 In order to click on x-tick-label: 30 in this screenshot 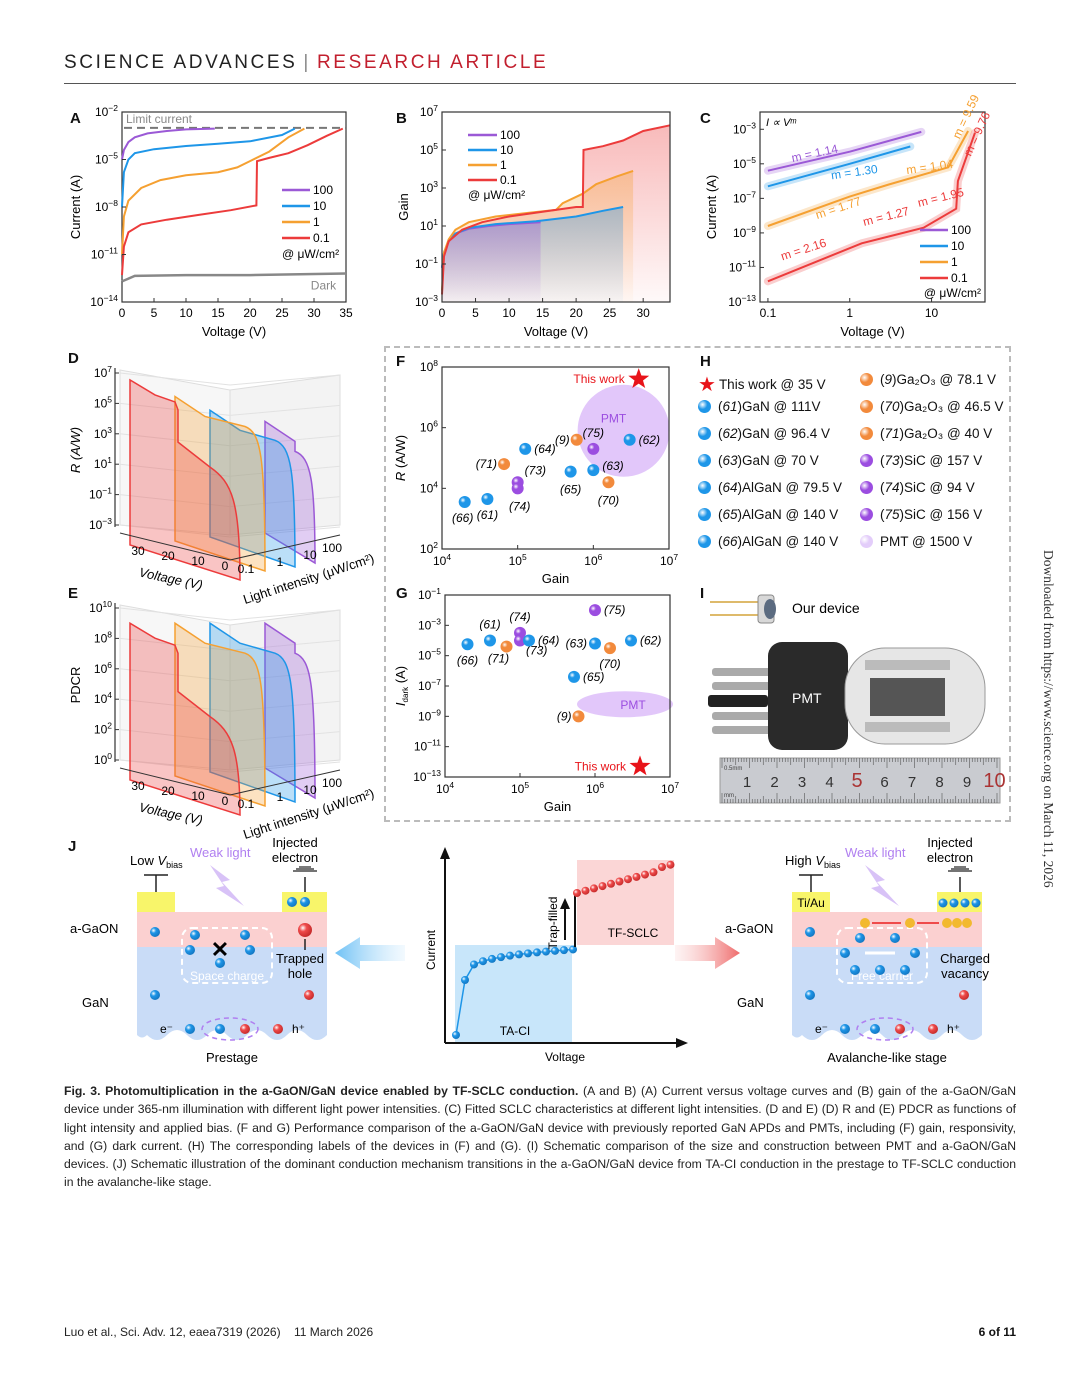, I will do `click(643, 313)`.